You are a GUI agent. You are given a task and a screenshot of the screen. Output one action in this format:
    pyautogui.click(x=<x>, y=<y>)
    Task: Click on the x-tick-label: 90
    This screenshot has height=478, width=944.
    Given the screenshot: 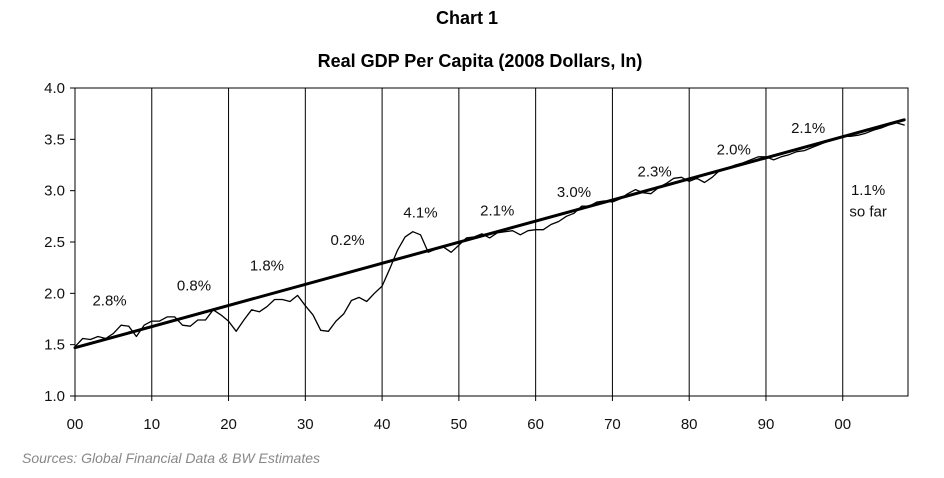 What is the action you would take?
    pyautogui.click(x=766, y=424)
    